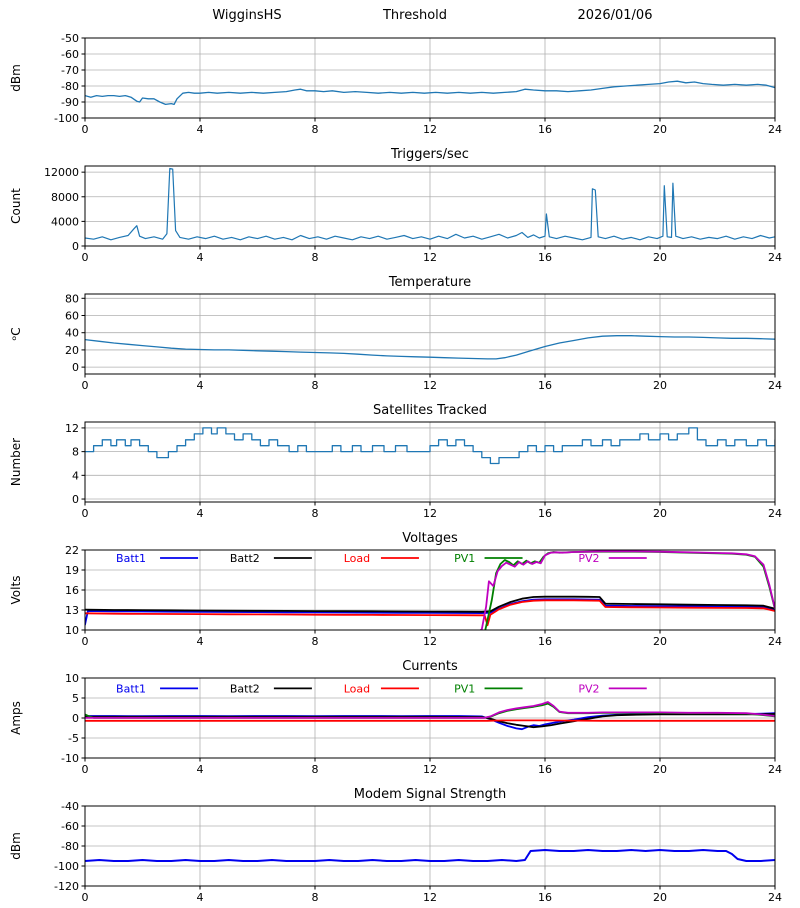  Describe the element at coordinates (70, 70) in the screenshot. I see `y-tick-label: -70` at that location.